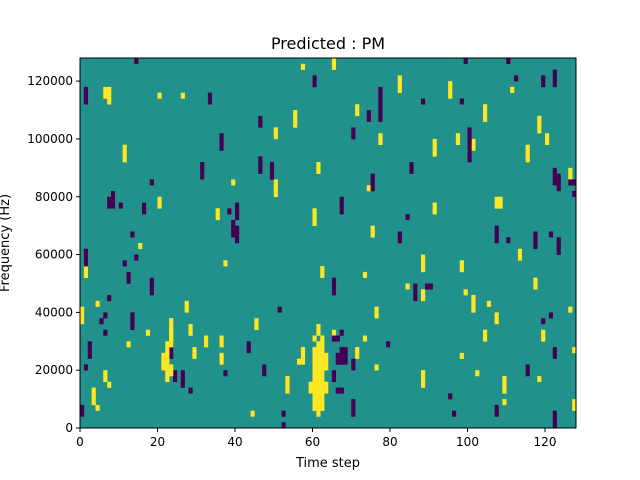 The height and width of the screenshot is (480, 640). I want to click on y-tick-label: 0, so click(69, 428).